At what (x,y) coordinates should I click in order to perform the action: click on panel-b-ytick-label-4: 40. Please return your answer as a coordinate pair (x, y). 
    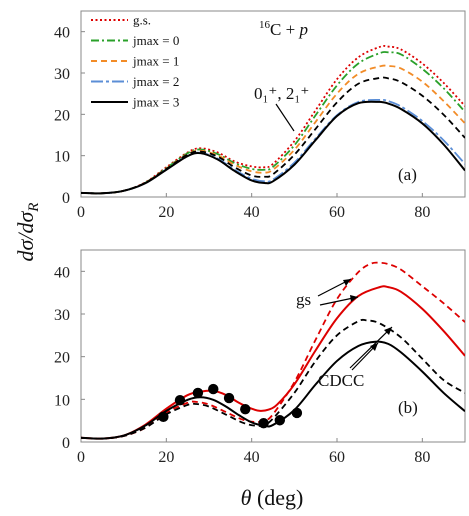
    Looking at the image, I should click on (62, 272).